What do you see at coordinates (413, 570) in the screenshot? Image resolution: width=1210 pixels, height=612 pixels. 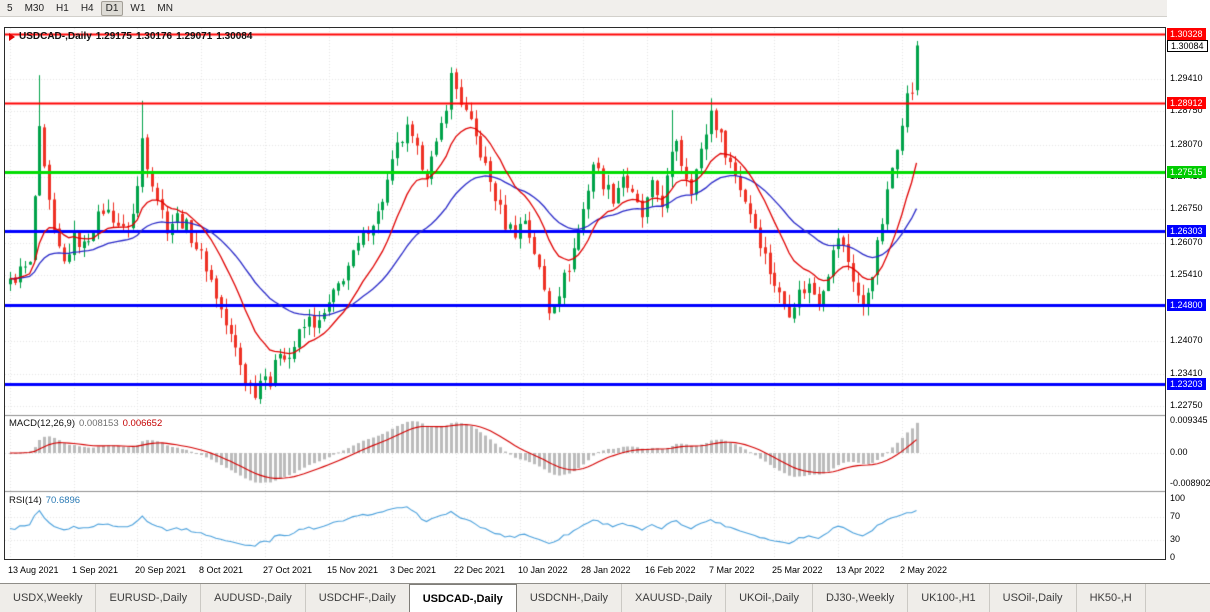 I see `time-axis-label: 3 Dec 2021` at bounding box center [413, 570].